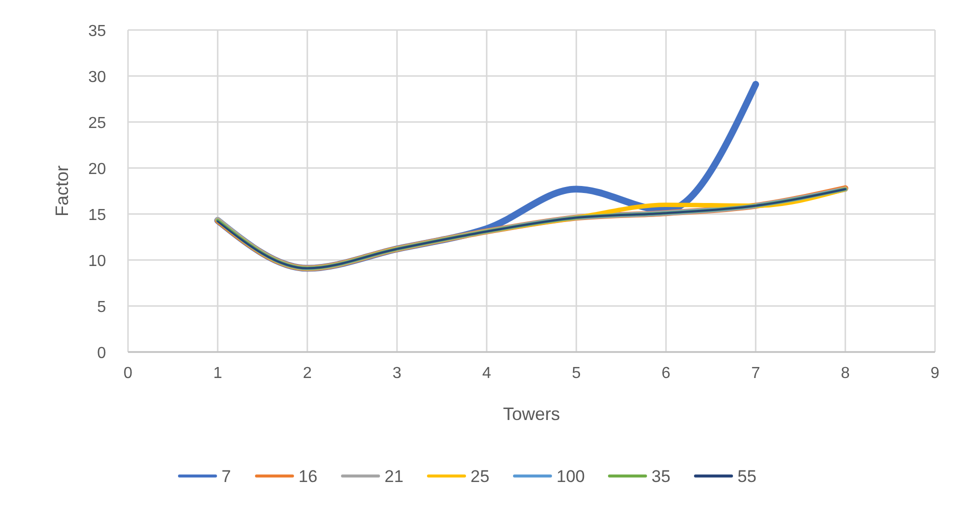  Describe the element at coordinates (935, 373) in the screenshot. I see `x-tick-label: 9` at that location.